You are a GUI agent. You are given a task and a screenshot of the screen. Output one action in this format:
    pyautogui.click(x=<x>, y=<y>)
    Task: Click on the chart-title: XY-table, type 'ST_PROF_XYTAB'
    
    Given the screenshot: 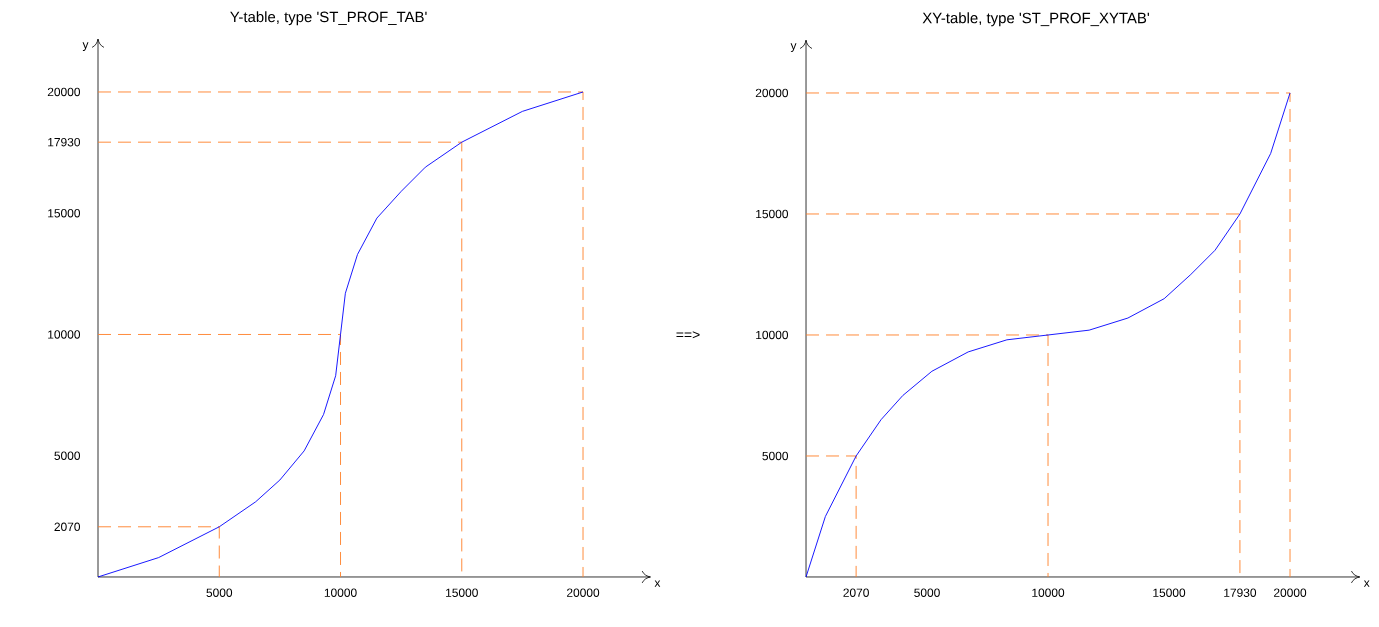 What is the action you would take?
    pyautogui.click(x=1035, y=19)
    